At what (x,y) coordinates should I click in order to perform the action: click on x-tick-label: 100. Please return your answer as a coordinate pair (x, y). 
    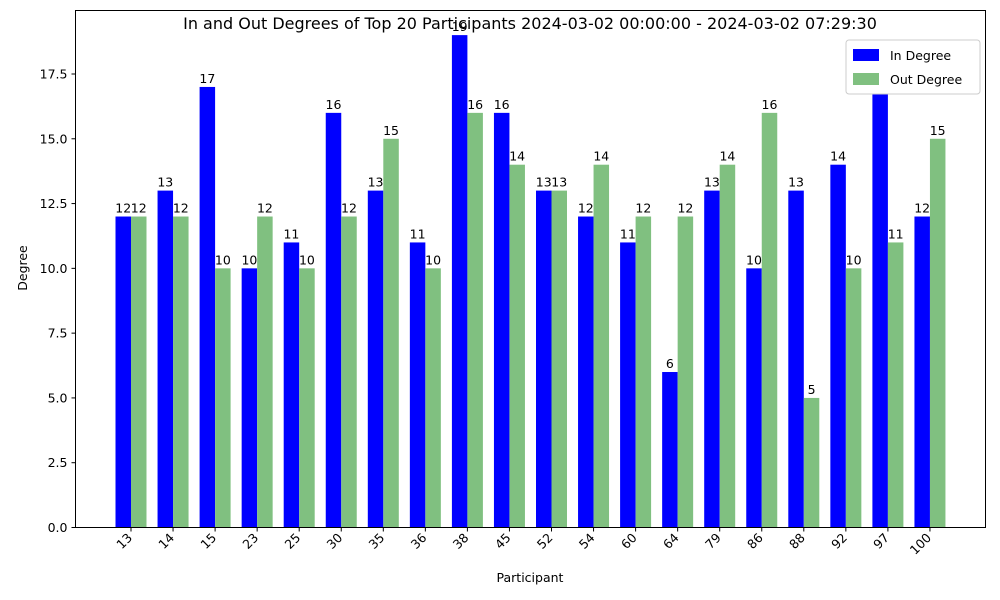
    Looking at the image, I should click on (921, 544).